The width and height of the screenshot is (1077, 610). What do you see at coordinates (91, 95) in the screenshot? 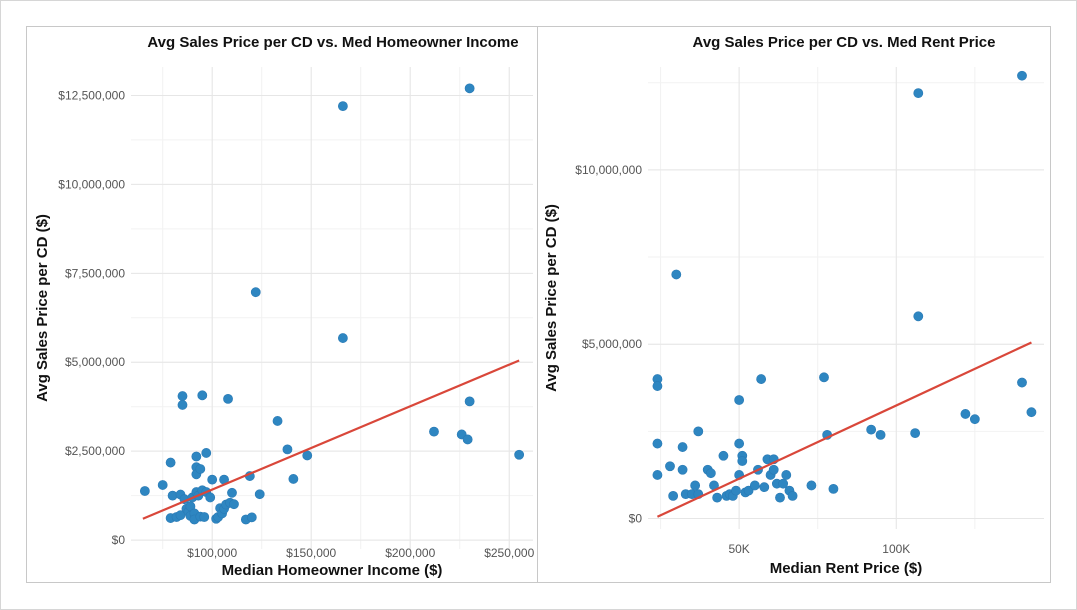
I see `y-tick-label: $12,500,000` at bounding box center [91, 95].